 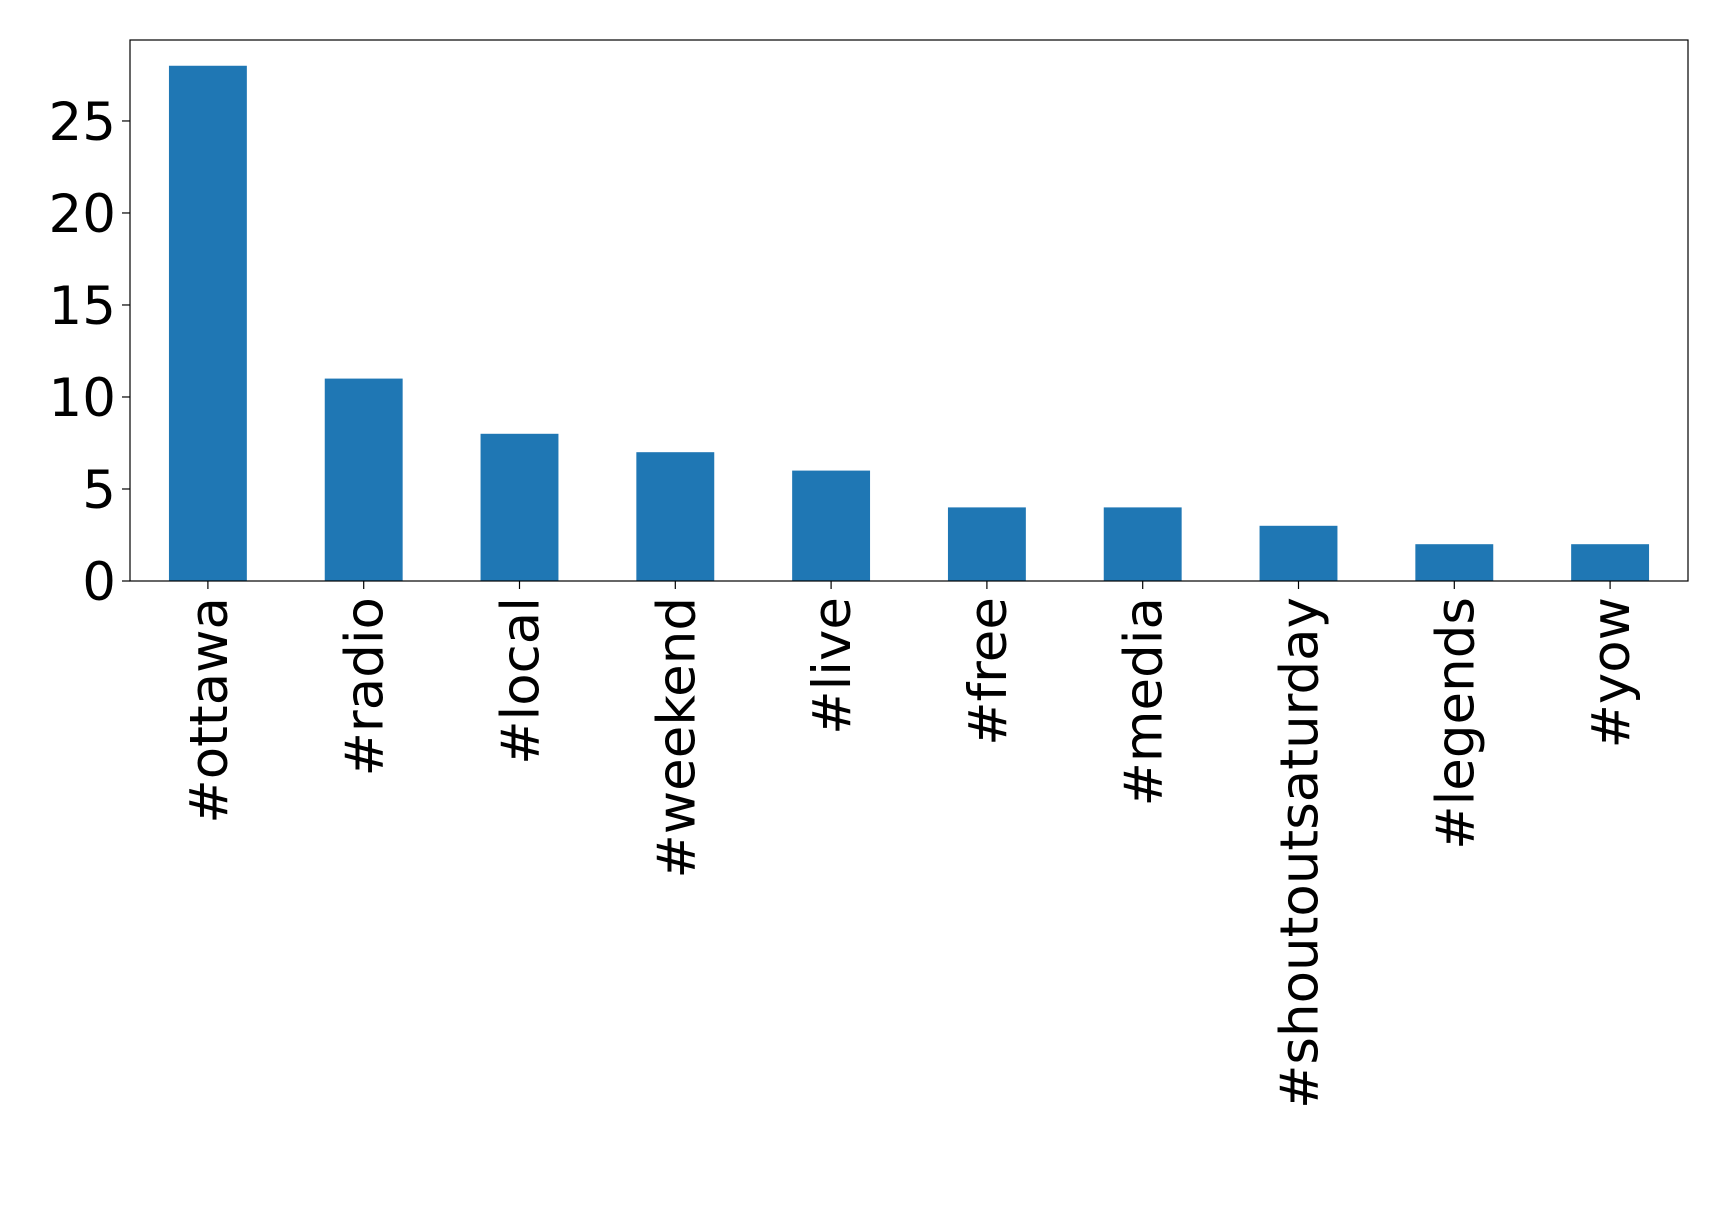 I want to click on x-tick-label: #free, so click(x=988, y=671).